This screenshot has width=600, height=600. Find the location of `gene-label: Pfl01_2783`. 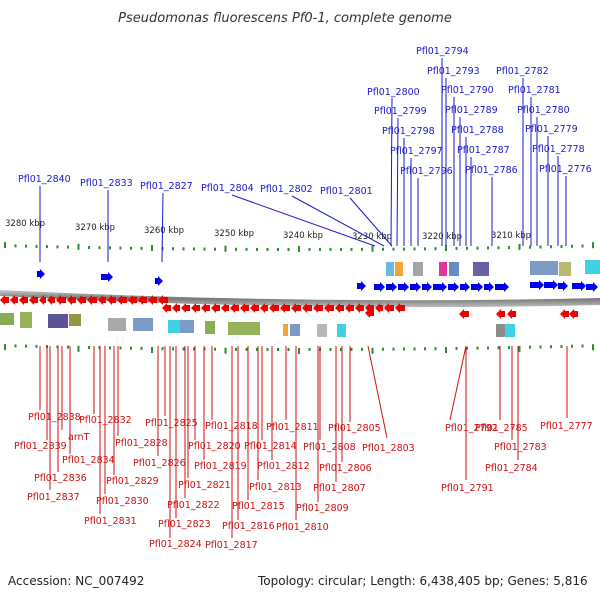

gene-label: Pfl01_2783 is located at coordinates (520, 447).